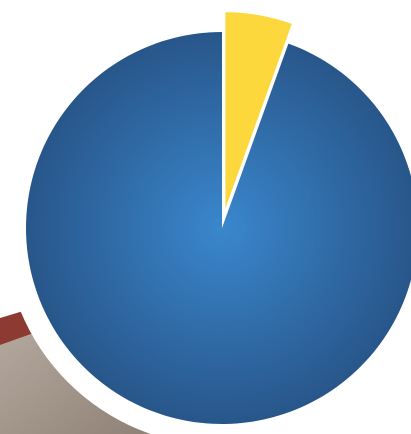  What do you see at coordinates (258, 110) in the screenshot?
I see `pie-slice-highlight` at bounding box center [258, 110].